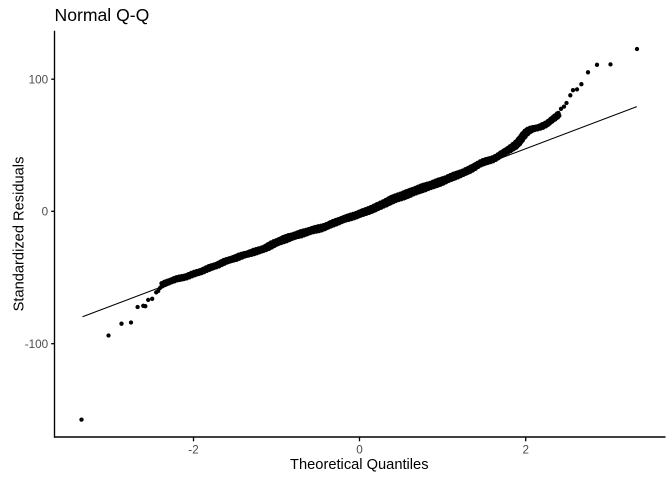 The width and height of the screenshot is (672, 480). Describe the element at coordinates (193, 449) in the screenshot. I see `svg-text: -2` at that location.